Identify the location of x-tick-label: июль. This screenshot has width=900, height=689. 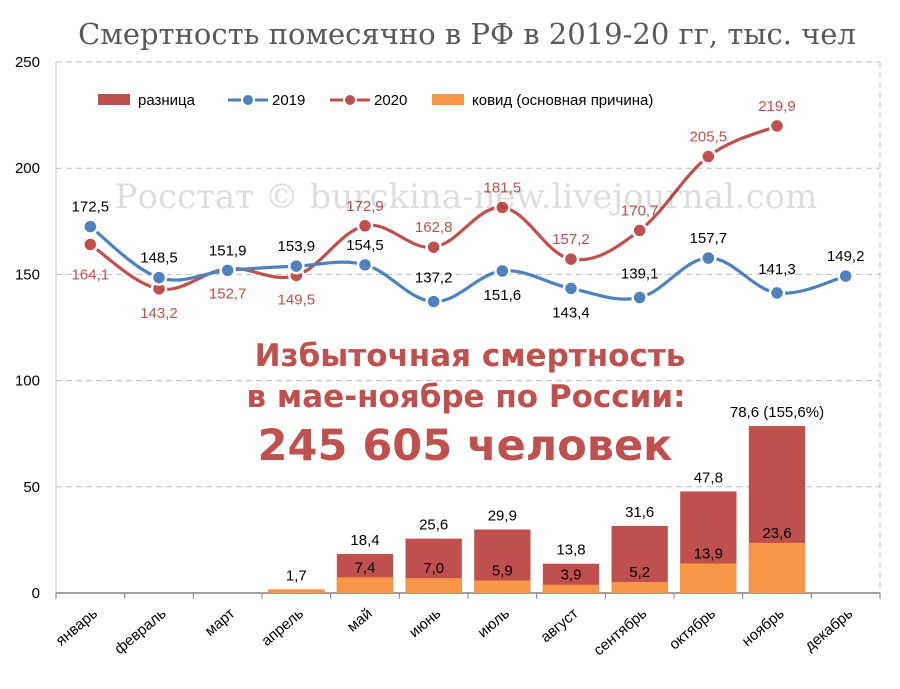
(493, 623).